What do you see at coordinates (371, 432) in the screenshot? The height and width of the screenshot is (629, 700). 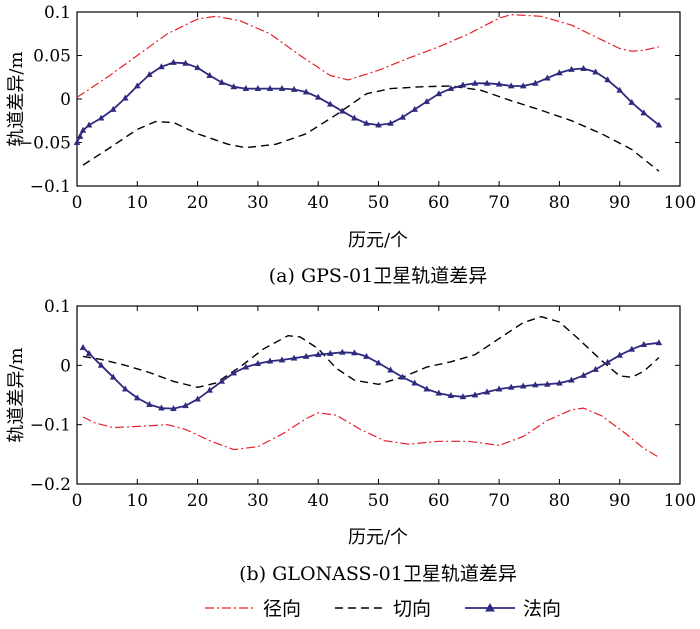 I see `series-line-radial` at bounding box center [371, 432].